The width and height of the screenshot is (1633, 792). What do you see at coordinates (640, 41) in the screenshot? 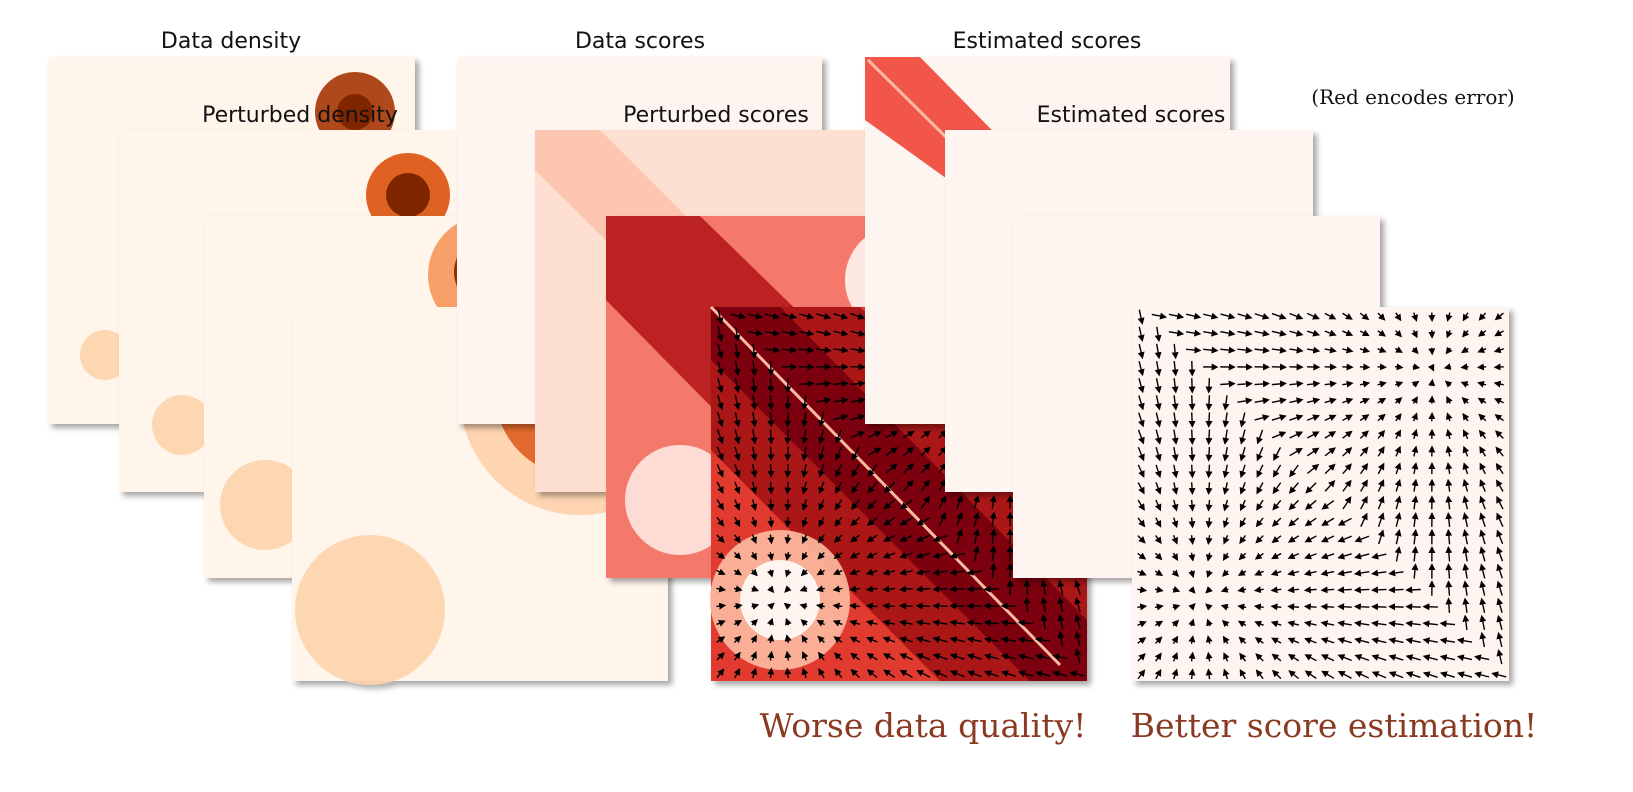
I see `label-data-scores: Data scores` at bounding box center [640, 41].